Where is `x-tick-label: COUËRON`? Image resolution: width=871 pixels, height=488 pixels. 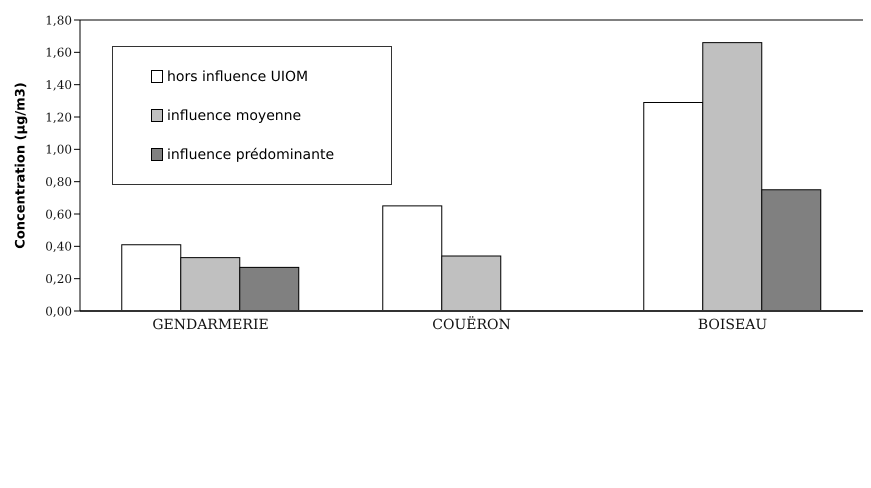 x-tick-label: COUËRON is located at coordinates (471, 324).